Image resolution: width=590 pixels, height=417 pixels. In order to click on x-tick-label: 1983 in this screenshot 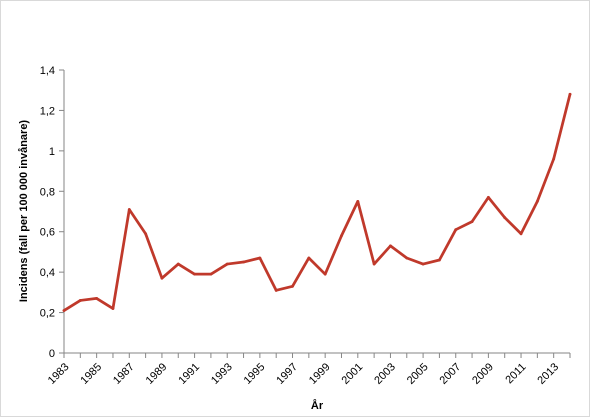, I will do `click(59, 374)`.